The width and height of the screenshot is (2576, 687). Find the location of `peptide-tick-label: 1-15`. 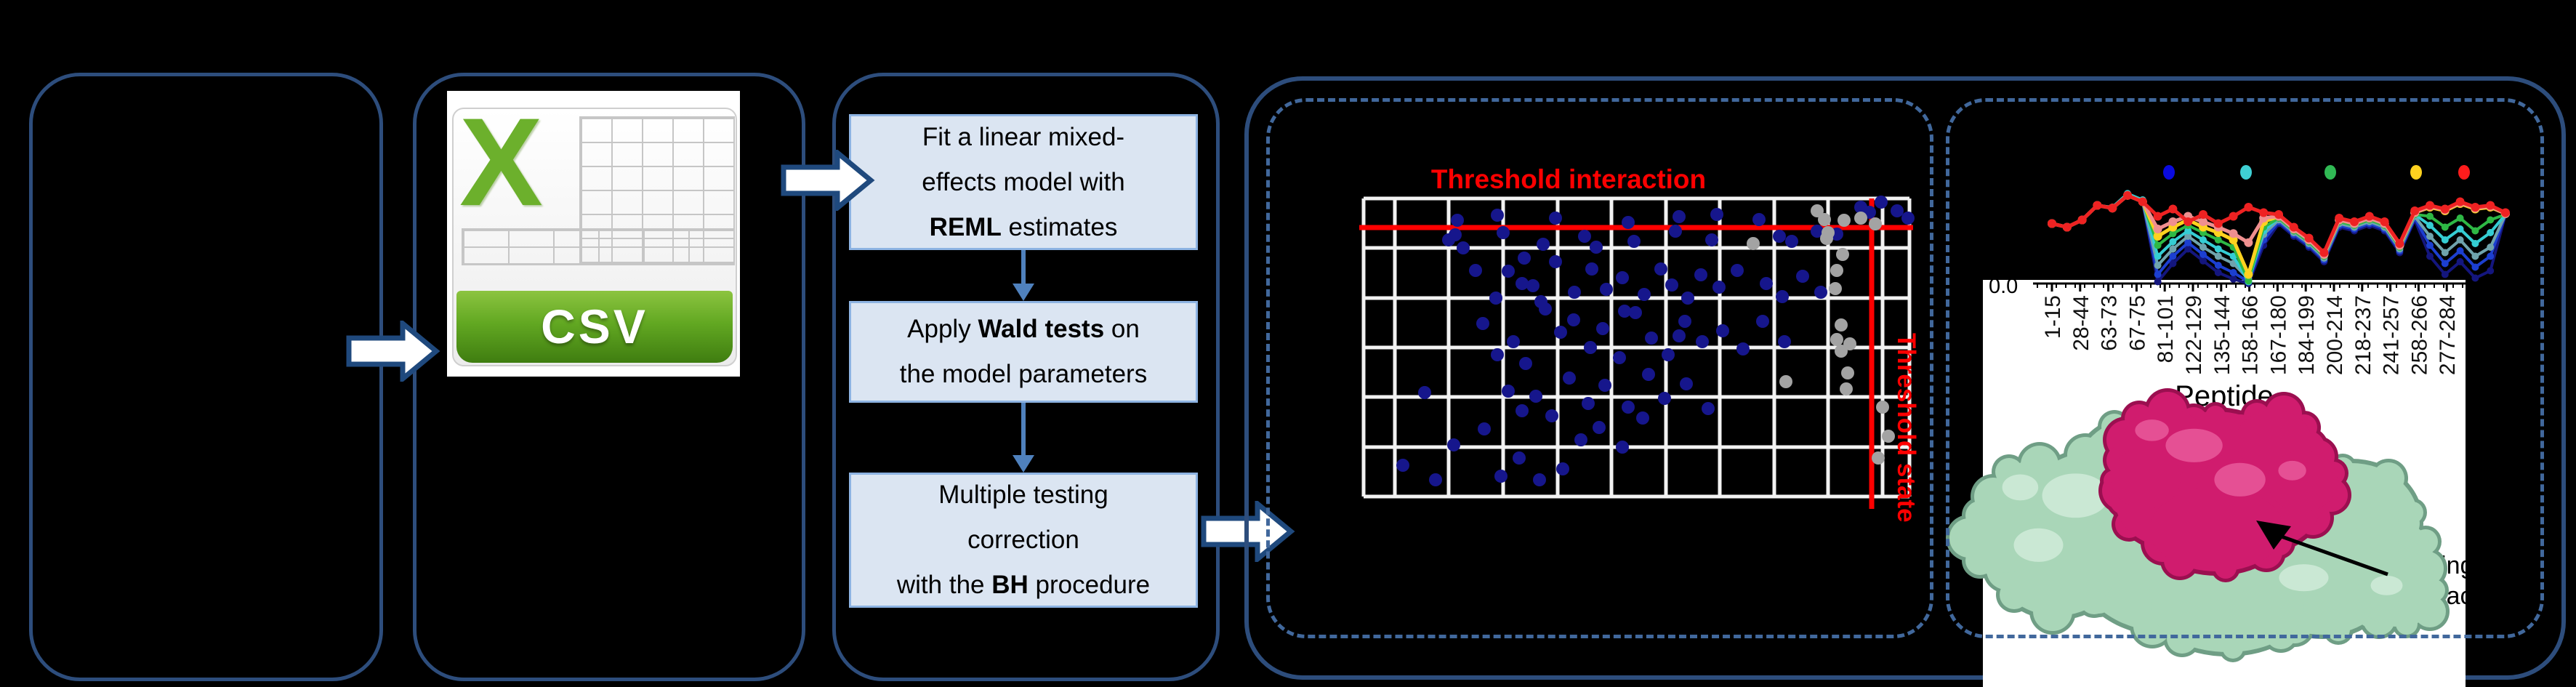

peptide-tick-label: 1-15 is located at coordinates (2053, 317).